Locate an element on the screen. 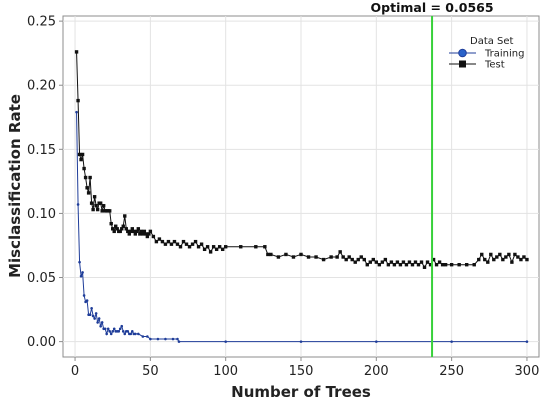 The height and width of the screenshot is (404, 550). y-tick-label: 0.00 is located at coordinates (41, 342).